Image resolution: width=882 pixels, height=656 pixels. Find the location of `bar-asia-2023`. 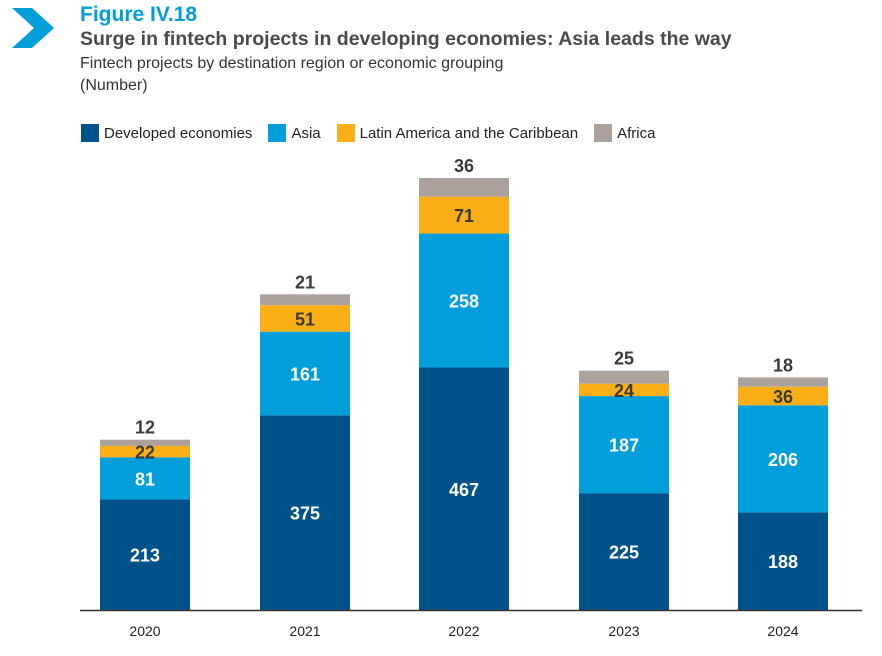

bar-asia-2023 is located at coordinates (624, 445).